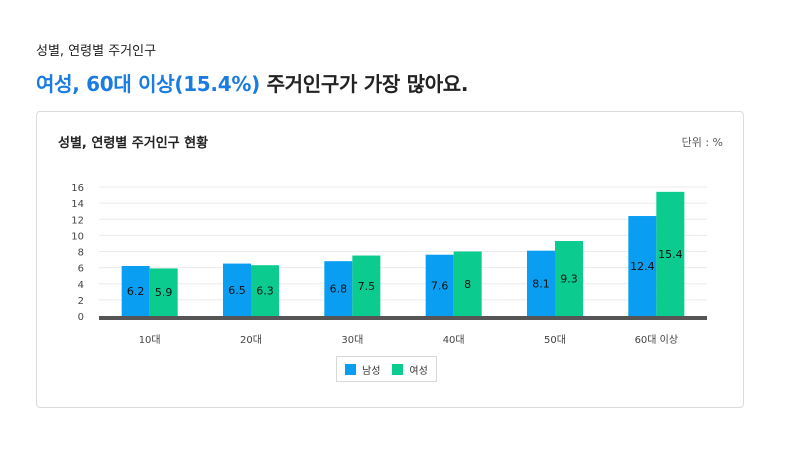  What do you see at coordinates (81, 285) in the screenshot?
I see `y-tick-label: 4` at bounding box center [81, 285].